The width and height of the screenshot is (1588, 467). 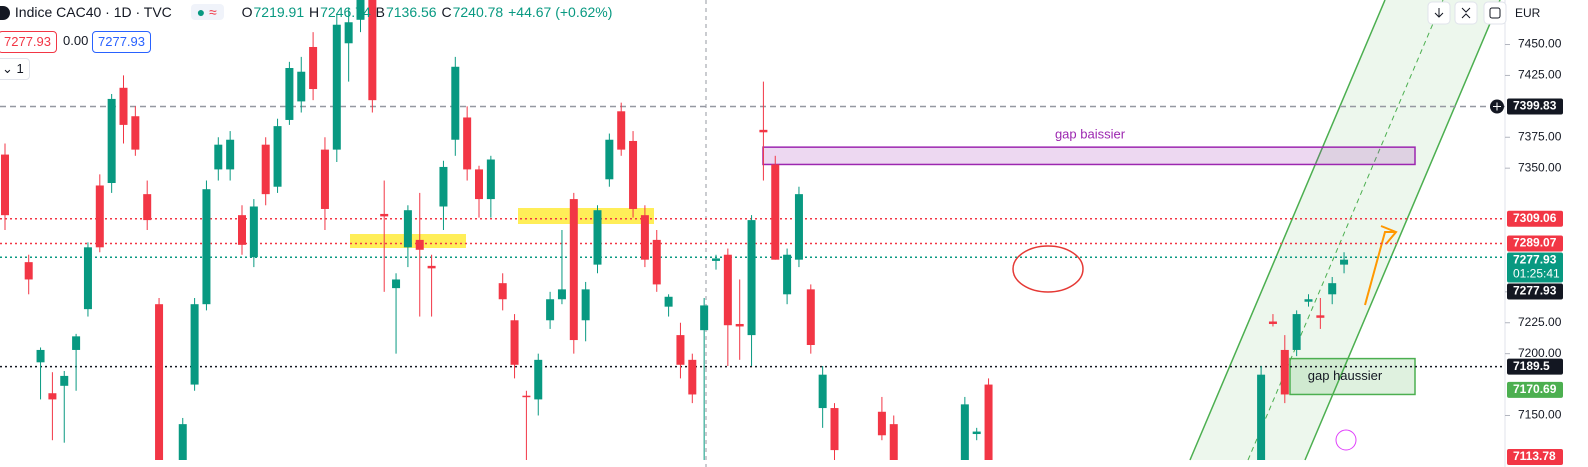 I want to click on currency: EUR, so click(x=1528, y=13).